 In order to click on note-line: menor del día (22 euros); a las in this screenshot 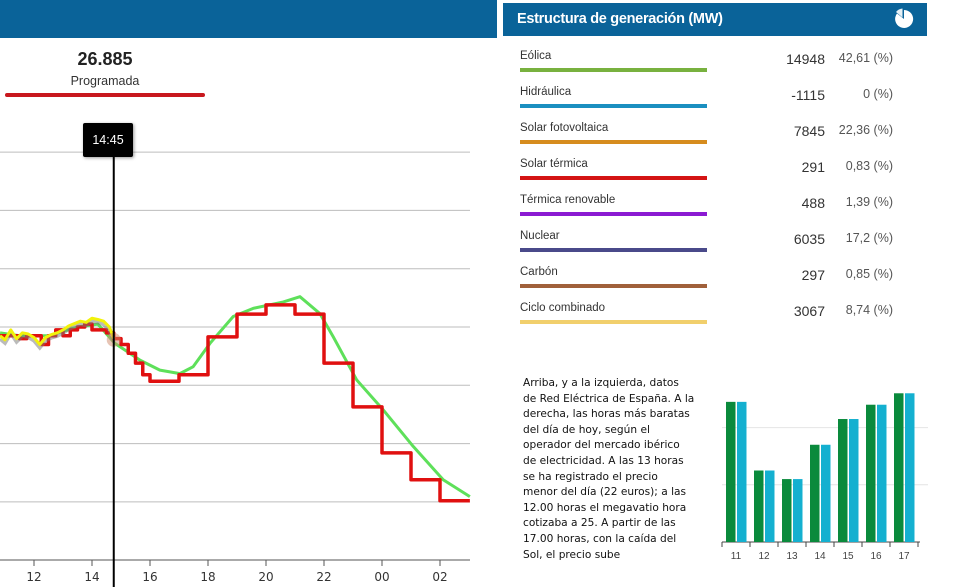, I will do `click(605, 492)`.